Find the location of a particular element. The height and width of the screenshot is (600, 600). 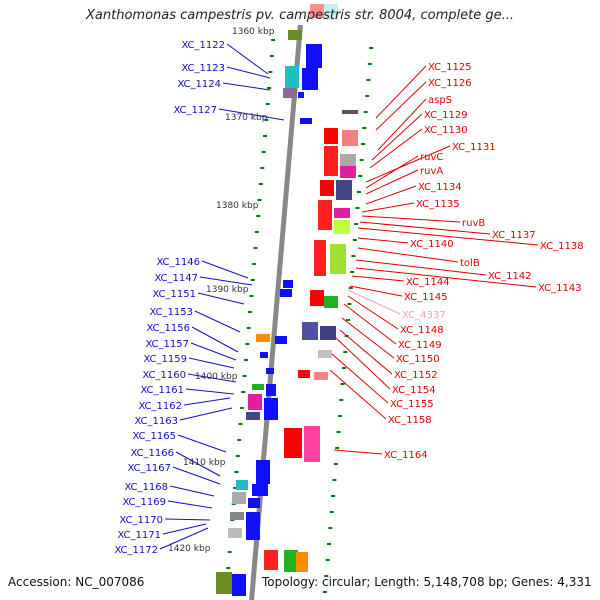

gene-label-right: XC_1164 is located at coordinates (406, 455).